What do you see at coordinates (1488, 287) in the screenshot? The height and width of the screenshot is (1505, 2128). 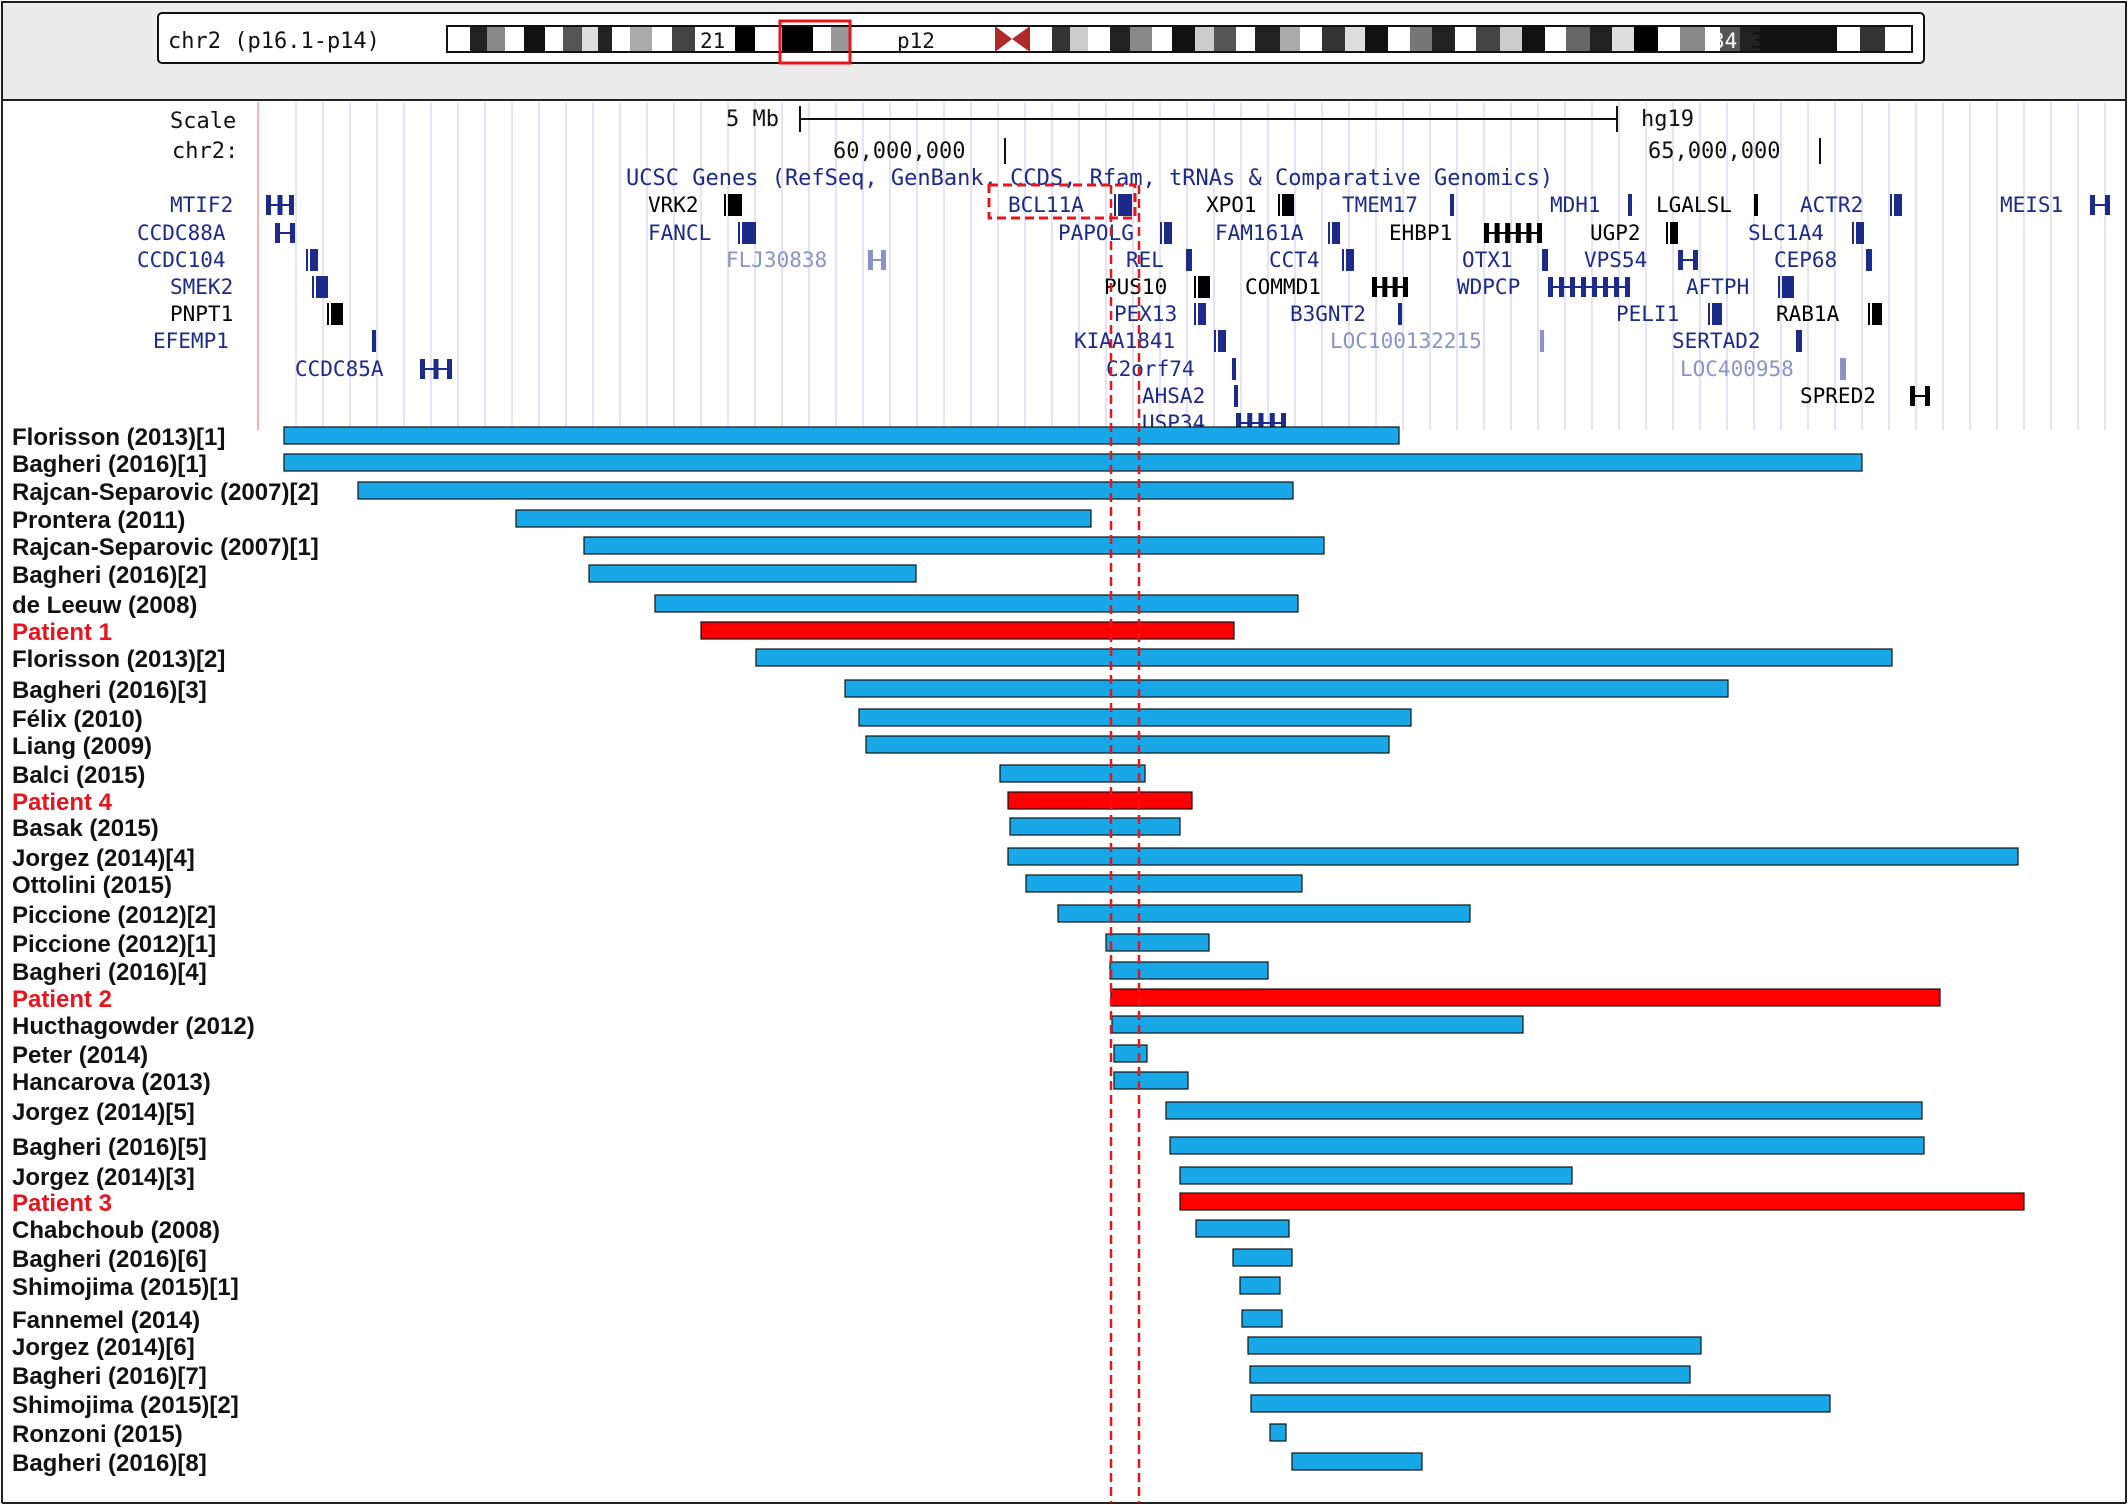 I see `gene-label-wdpcp: WDPCP` at bounding box center [1488, 287].